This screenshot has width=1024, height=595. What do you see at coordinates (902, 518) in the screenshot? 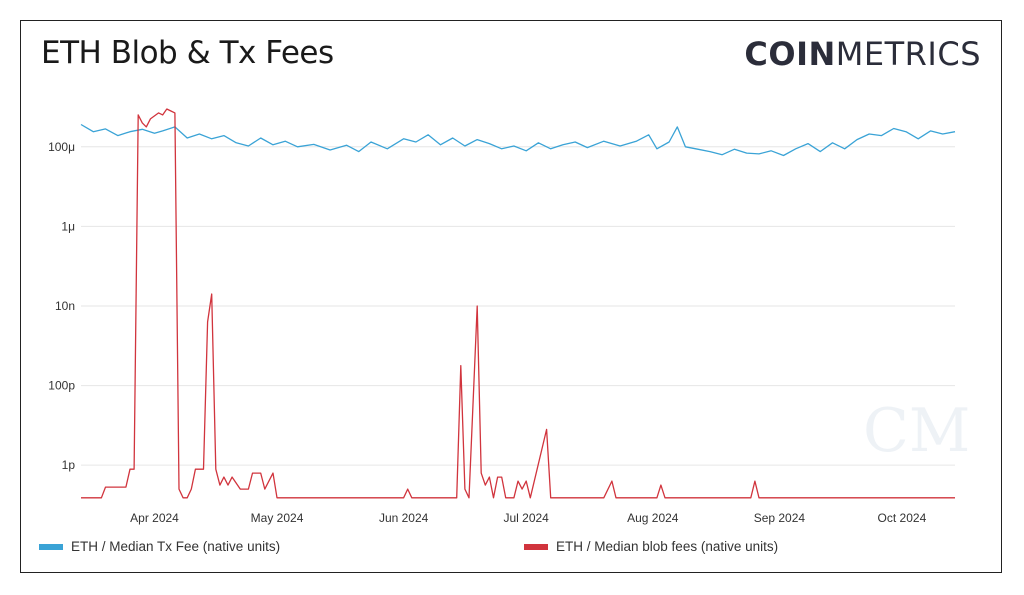
I see `x-tick-label: Oct 2024` at bounding box center [902, 518].